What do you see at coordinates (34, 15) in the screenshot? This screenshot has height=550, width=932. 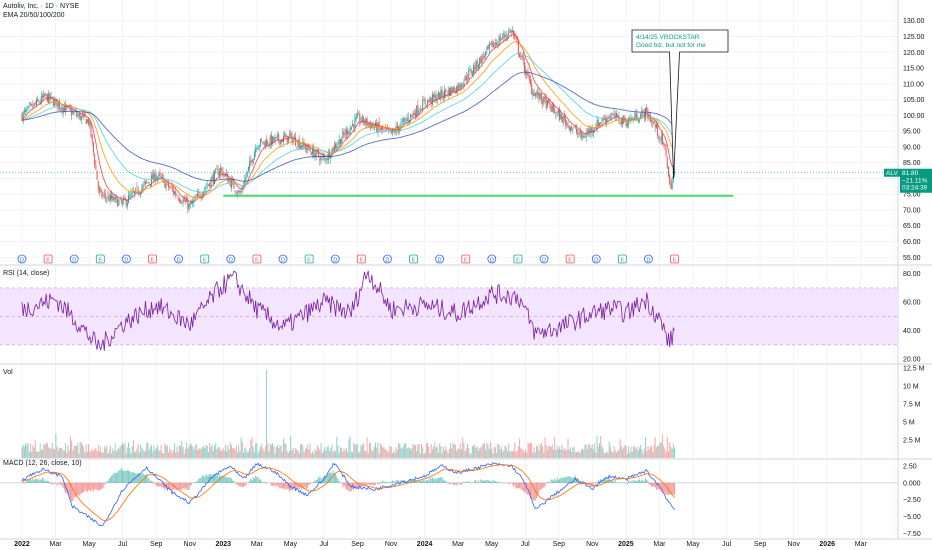 I see `ema-legend: EMA 20/50/100/200` at bounding box center [34, 15].